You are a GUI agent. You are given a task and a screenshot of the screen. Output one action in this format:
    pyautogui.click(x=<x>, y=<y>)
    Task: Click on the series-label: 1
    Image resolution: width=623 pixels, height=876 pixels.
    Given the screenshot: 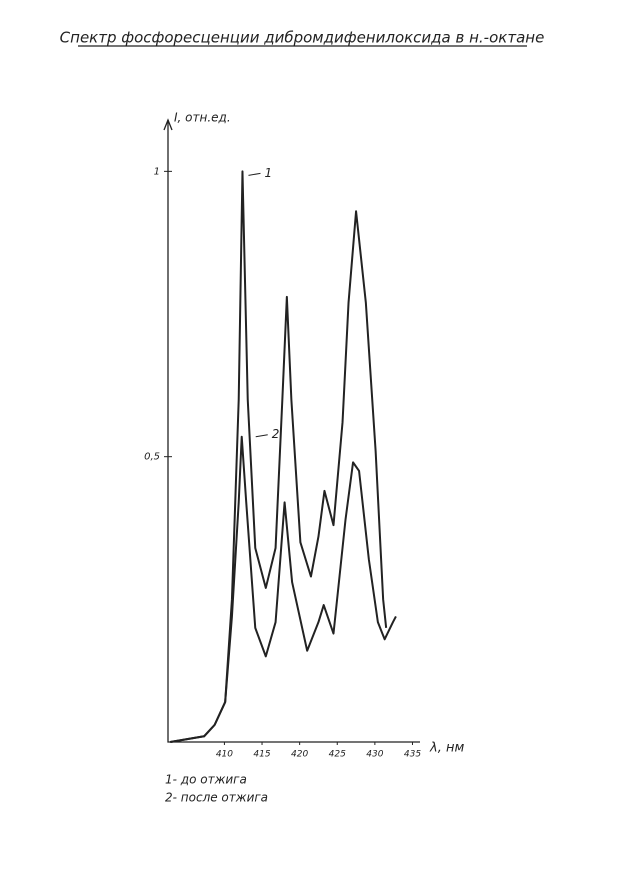 What is the action you would take?
    pyautogui.click(x=268, y=173)
    